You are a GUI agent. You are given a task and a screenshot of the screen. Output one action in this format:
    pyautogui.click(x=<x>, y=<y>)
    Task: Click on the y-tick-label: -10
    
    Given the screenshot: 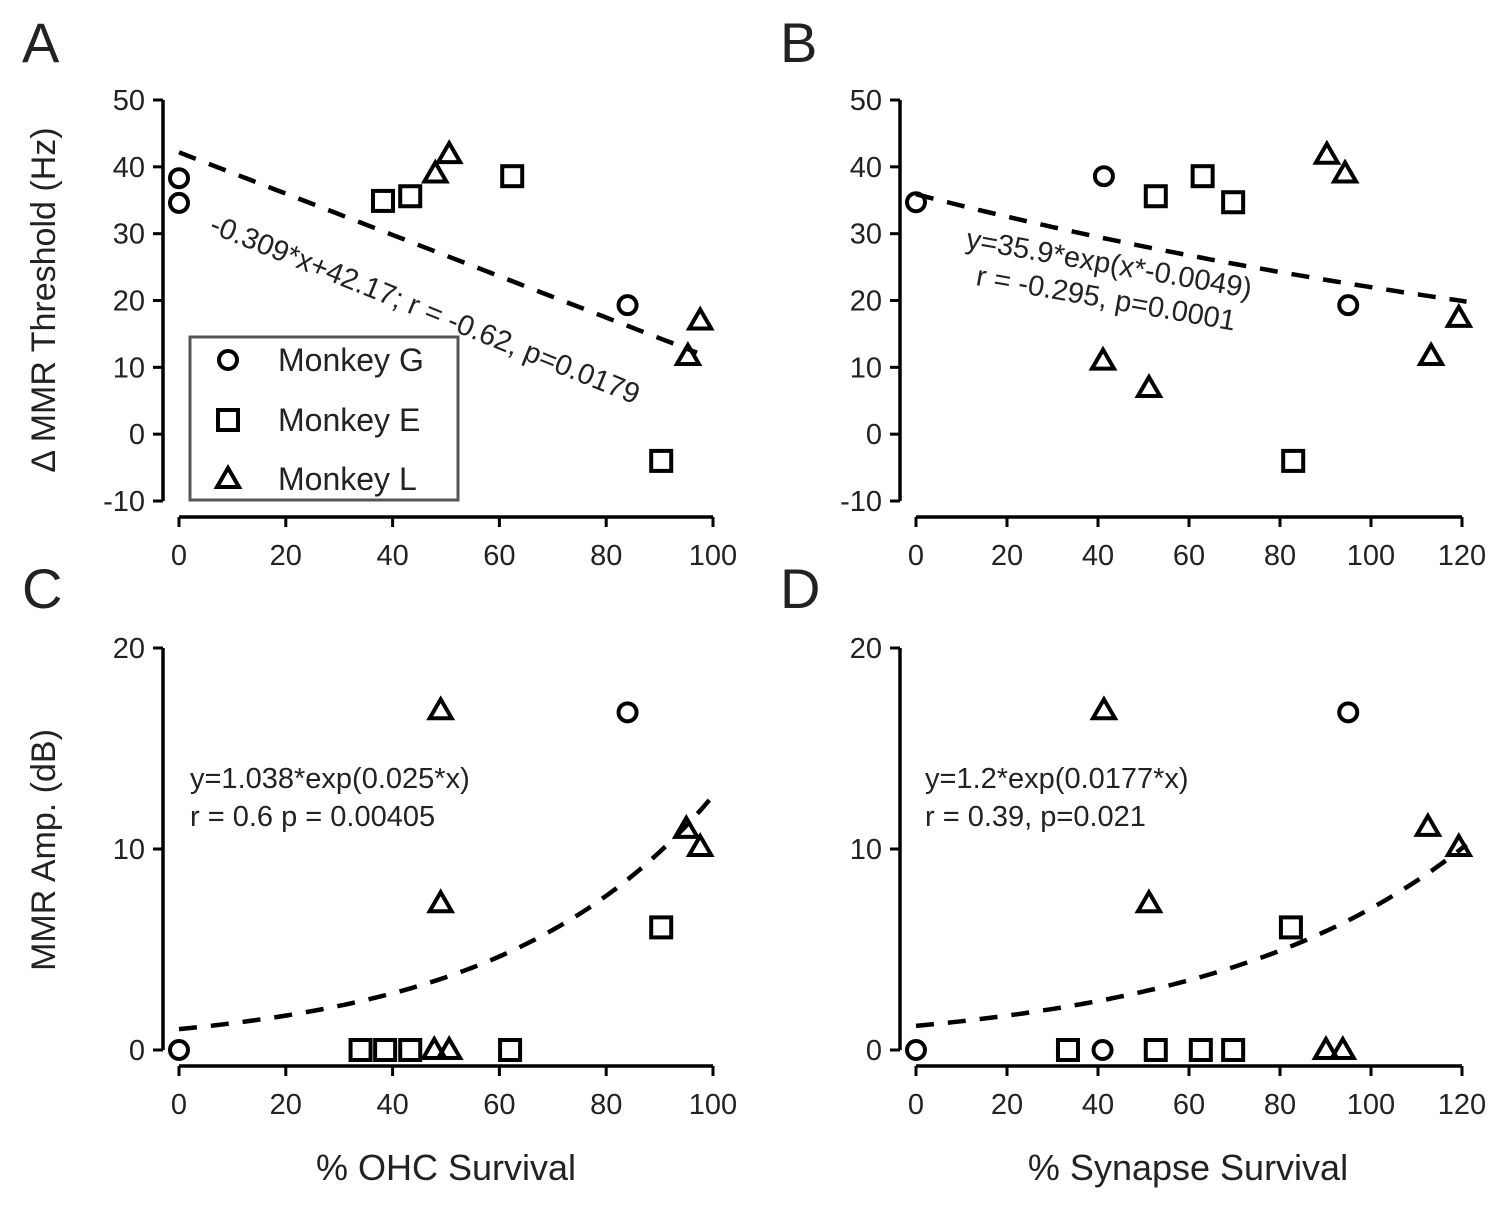 What is the action you would take?
    pyautogui.click(x=124, y=502)
    